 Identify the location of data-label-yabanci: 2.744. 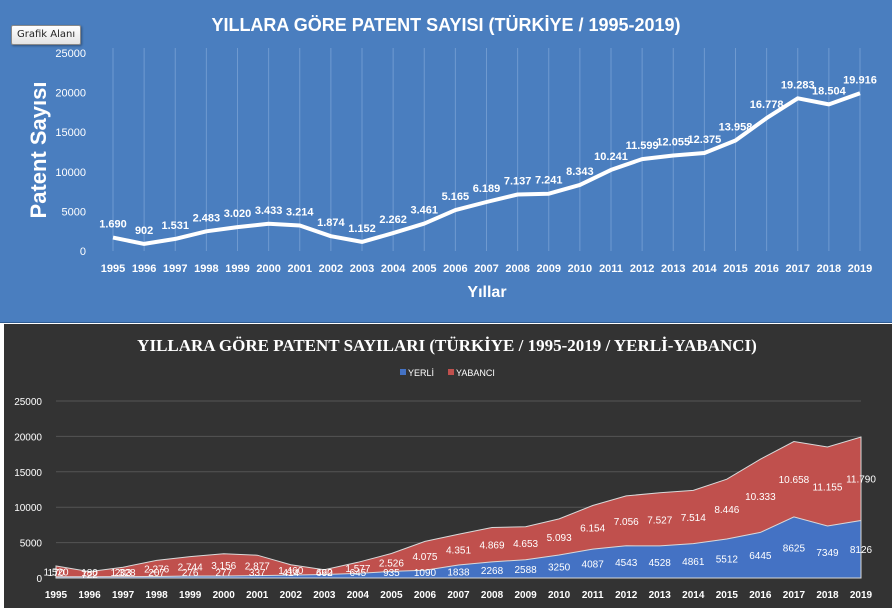
(190, 567).